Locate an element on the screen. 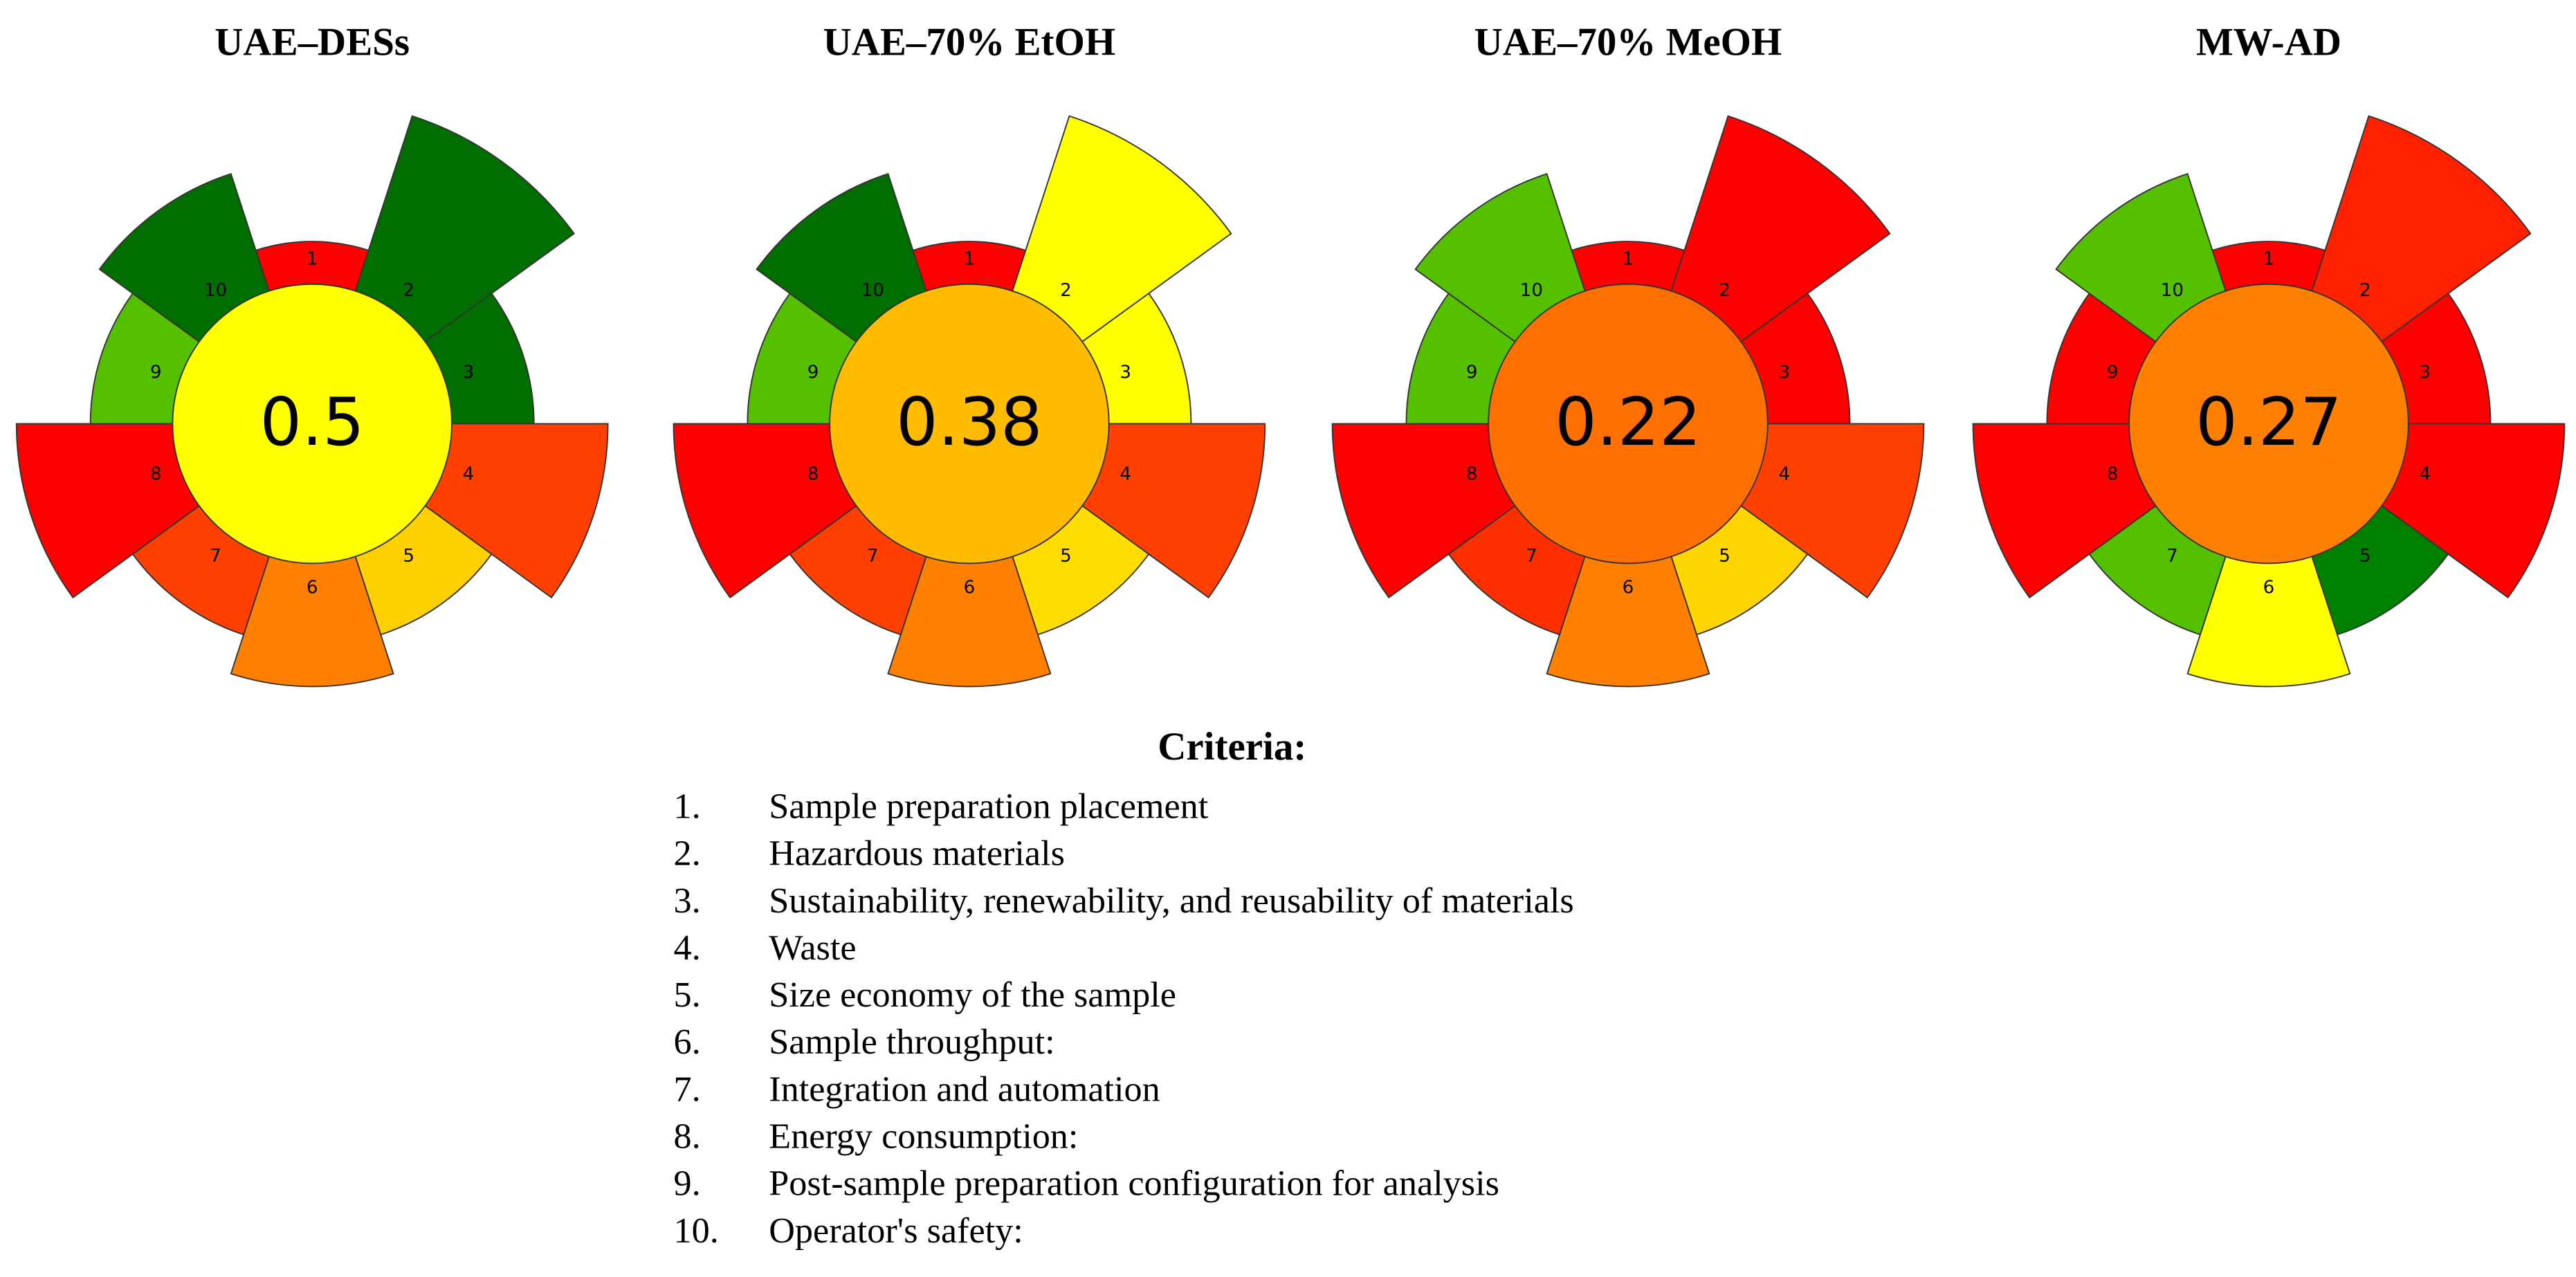  criterion-text: Hazardous materials is located at coordinates (917, 854).